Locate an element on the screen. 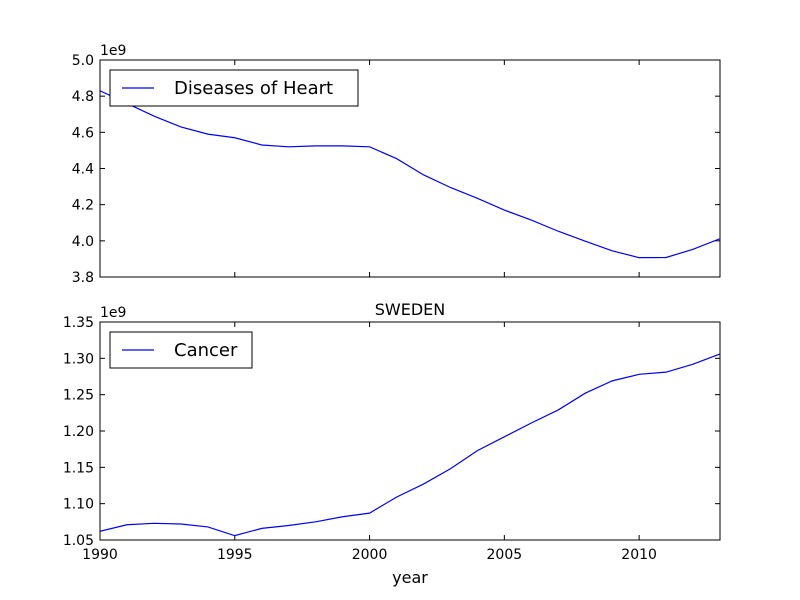 This screenshot has width=800, height=600. y-tick-label: 3.8 is located at coordinates (83, 278).